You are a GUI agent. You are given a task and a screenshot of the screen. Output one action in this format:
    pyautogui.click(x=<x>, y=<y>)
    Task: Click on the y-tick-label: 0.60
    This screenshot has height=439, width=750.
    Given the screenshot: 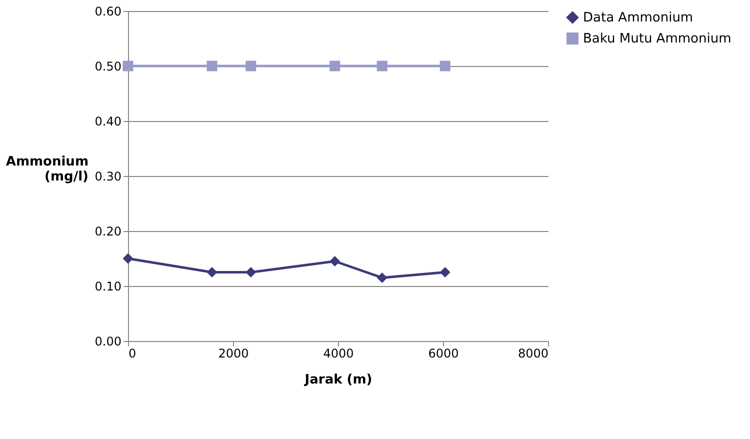 What is the action you would take?
    pyautogui.click(x=108, y=11)
    